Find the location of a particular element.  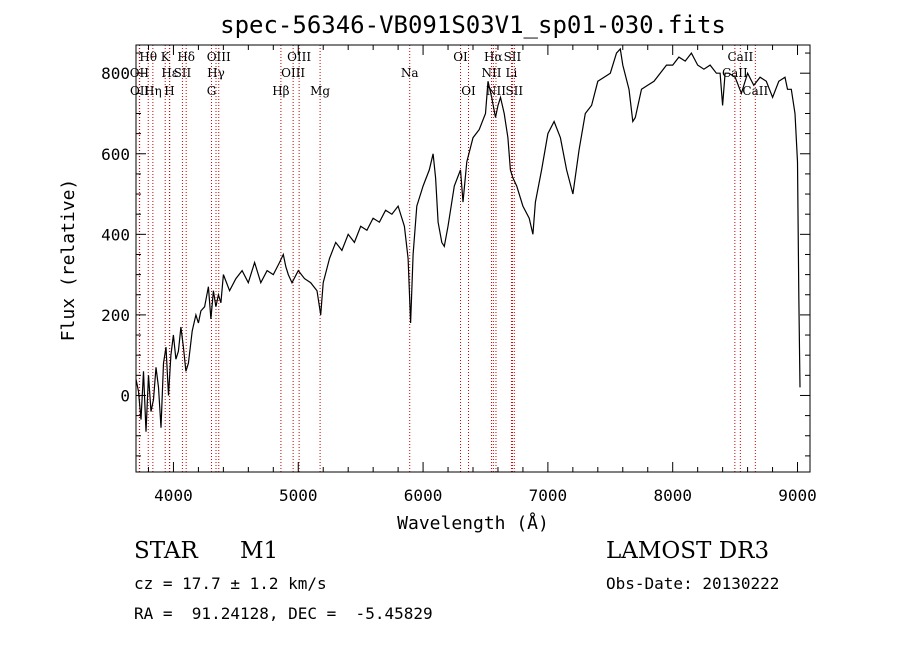

y-tick-label: 200 is located at coordinates (115, 315).